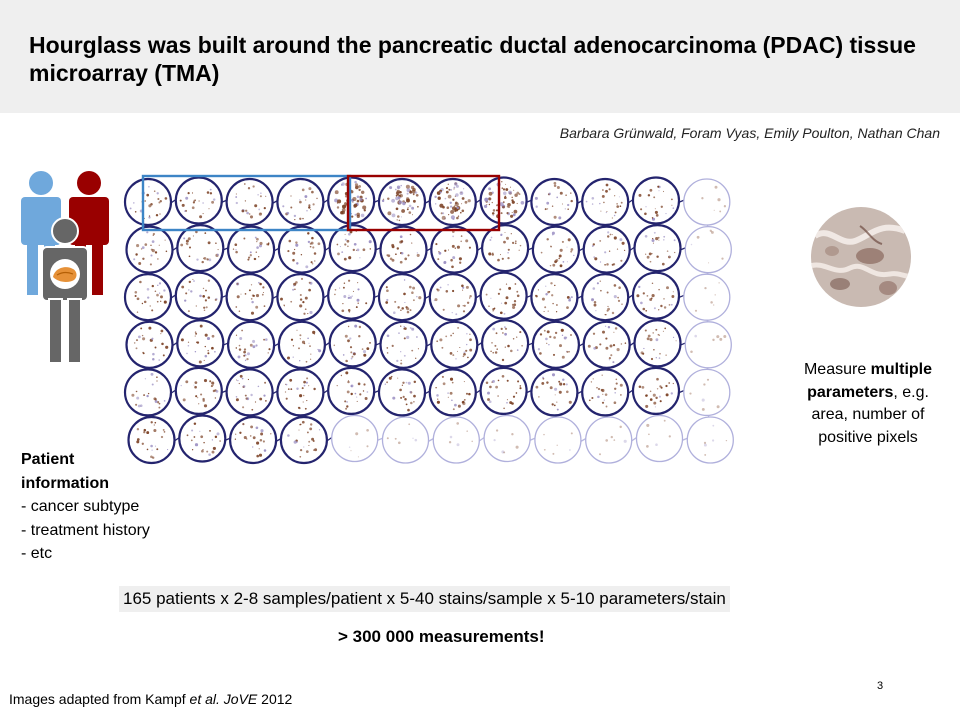 Image resolution: width=960 pixels, height=720 pixels. What do you see at coordinates (423, 203) in the screenshot?
I see `highlight-box-red` at bounding box center [423, 203].